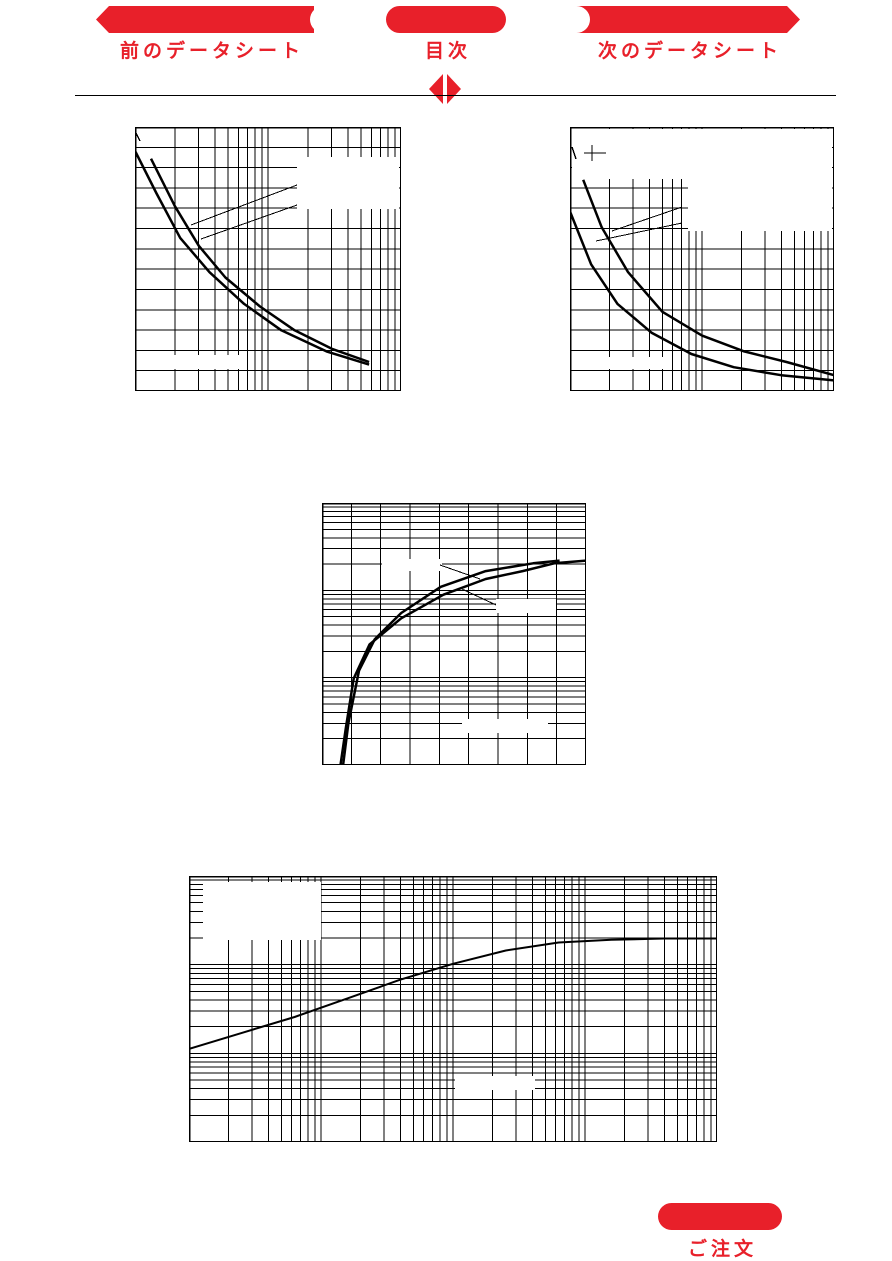 The width and height of the screenshot is (892, 1261). Describe the element at coordinates (329, 19) in the screenshot. I see `prev-datasheet-button-cap` at that location.